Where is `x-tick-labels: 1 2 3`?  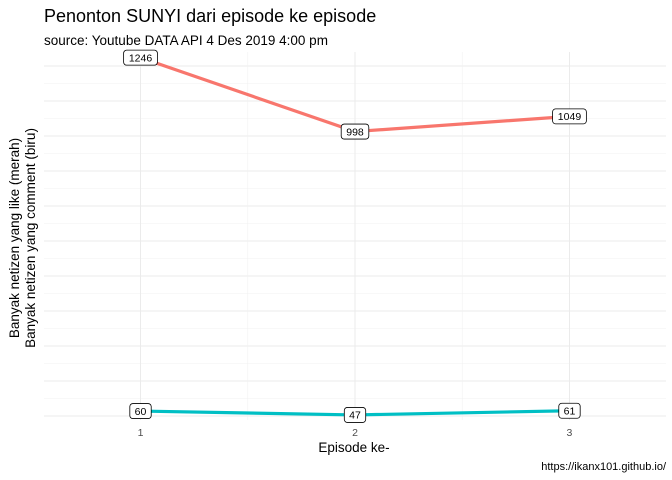 x-tick-labels: 1 2 3 is located at coordinates (355, 433).